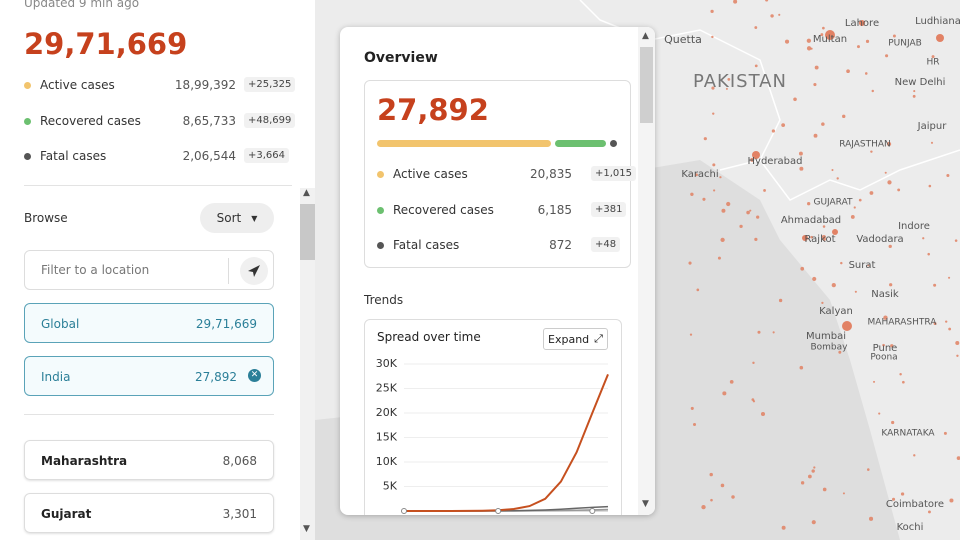  Describe the element at coordinates (149, 460) in the screenshot. I see `region-item: Maharashtra 8,068` at that location.